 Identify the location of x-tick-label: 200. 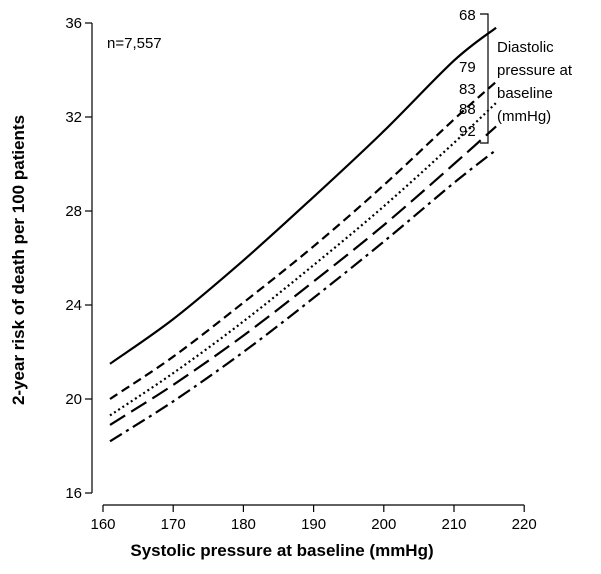
(383, 524).